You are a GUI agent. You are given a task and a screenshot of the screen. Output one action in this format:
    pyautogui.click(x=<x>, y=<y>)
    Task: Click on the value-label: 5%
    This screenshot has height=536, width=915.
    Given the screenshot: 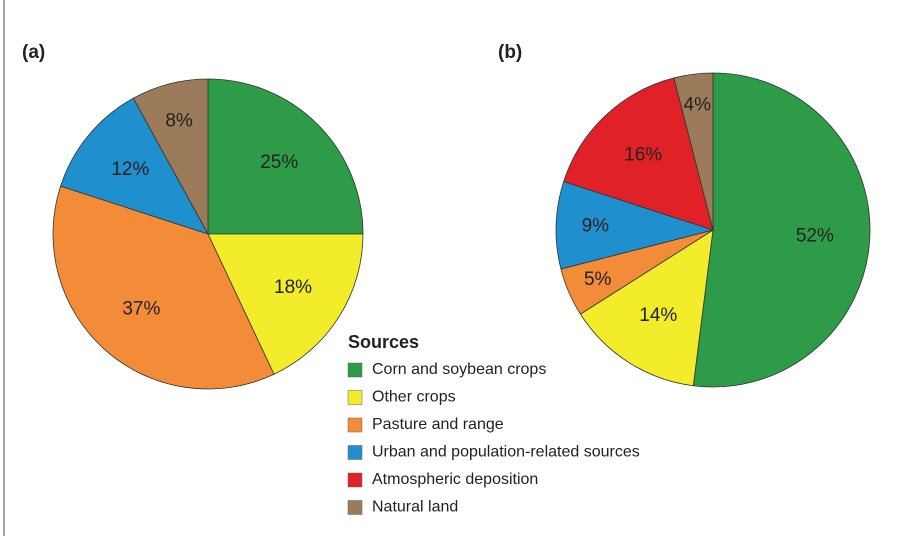 What is the action you would take?
    pyautogui.click(x=598, y=279)
    